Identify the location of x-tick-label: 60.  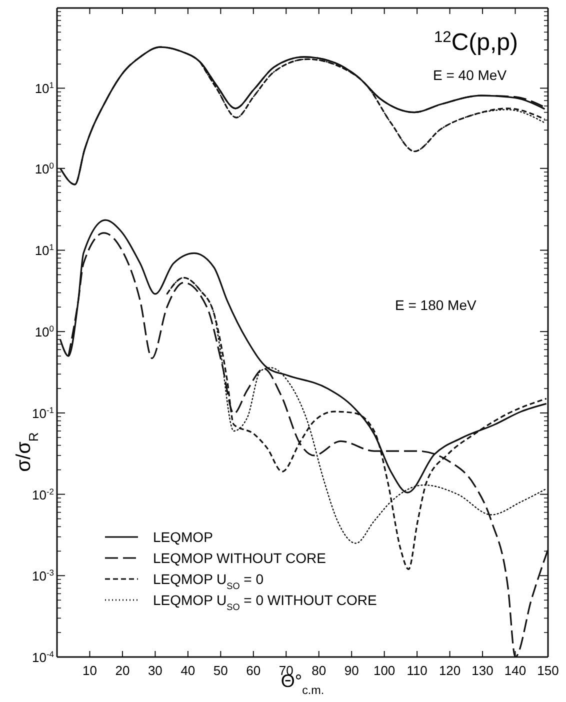
(253, 670).